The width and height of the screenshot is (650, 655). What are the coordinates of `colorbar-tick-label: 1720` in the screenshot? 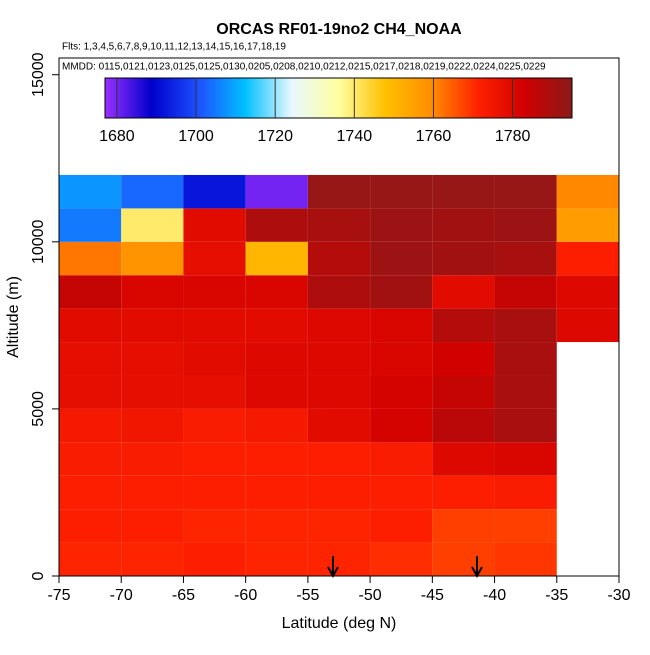 It's located at (275, 136).